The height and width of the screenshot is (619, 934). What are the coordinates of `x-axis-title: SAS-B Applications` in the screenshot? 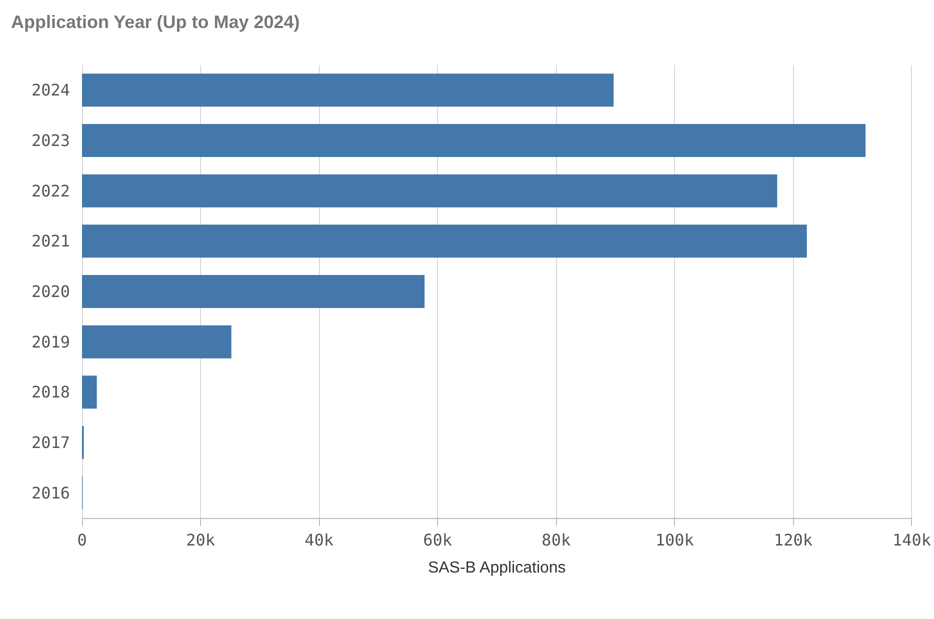 It's located at (497, 568).